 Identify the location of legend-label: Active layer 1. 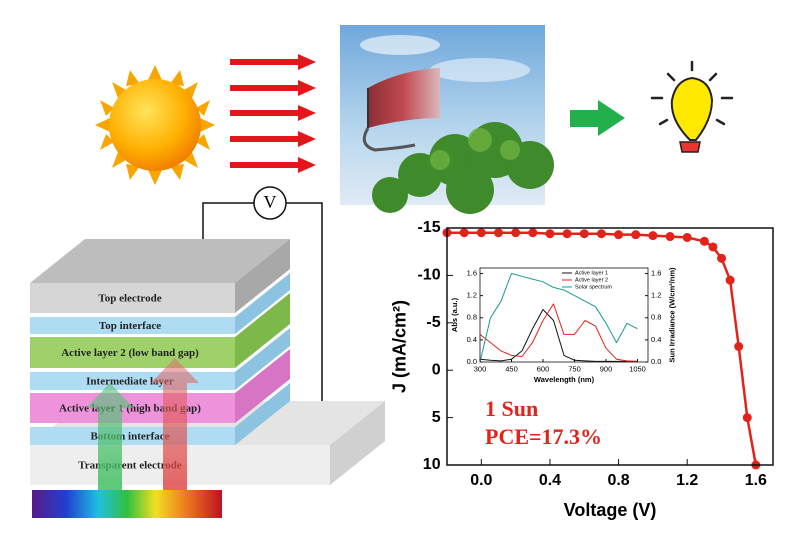
(591, 273).